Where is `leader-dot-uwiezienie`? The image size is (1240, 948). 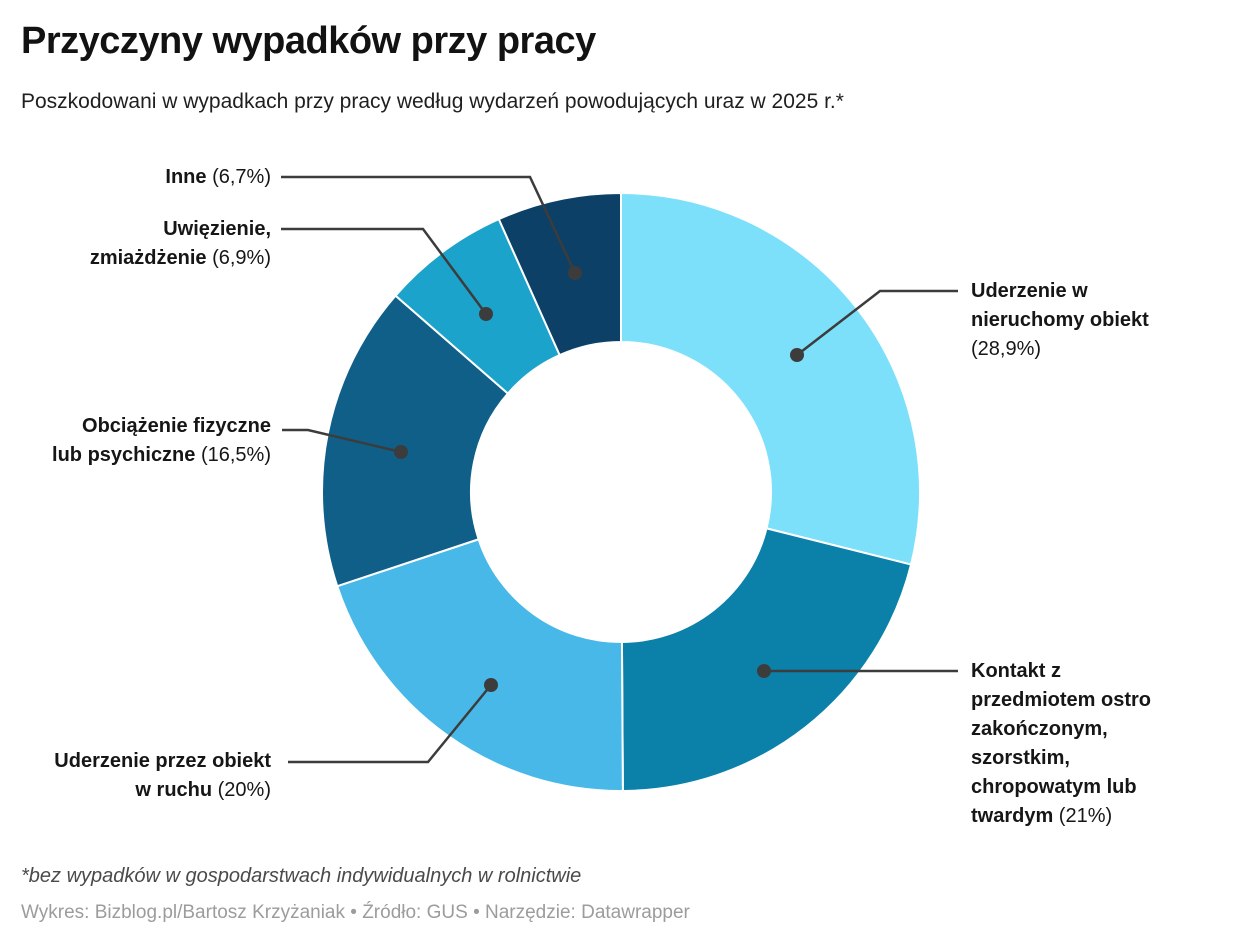
leader-dot-uwiezienie is located at coordinates (486, 314).